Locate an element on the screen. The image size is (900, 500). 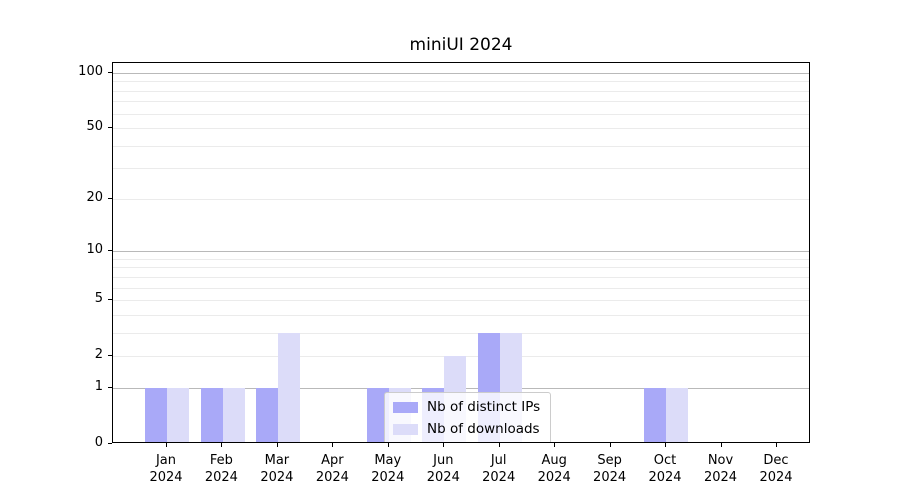
x-tick-month: Jun is located at coordinates (443, 460).